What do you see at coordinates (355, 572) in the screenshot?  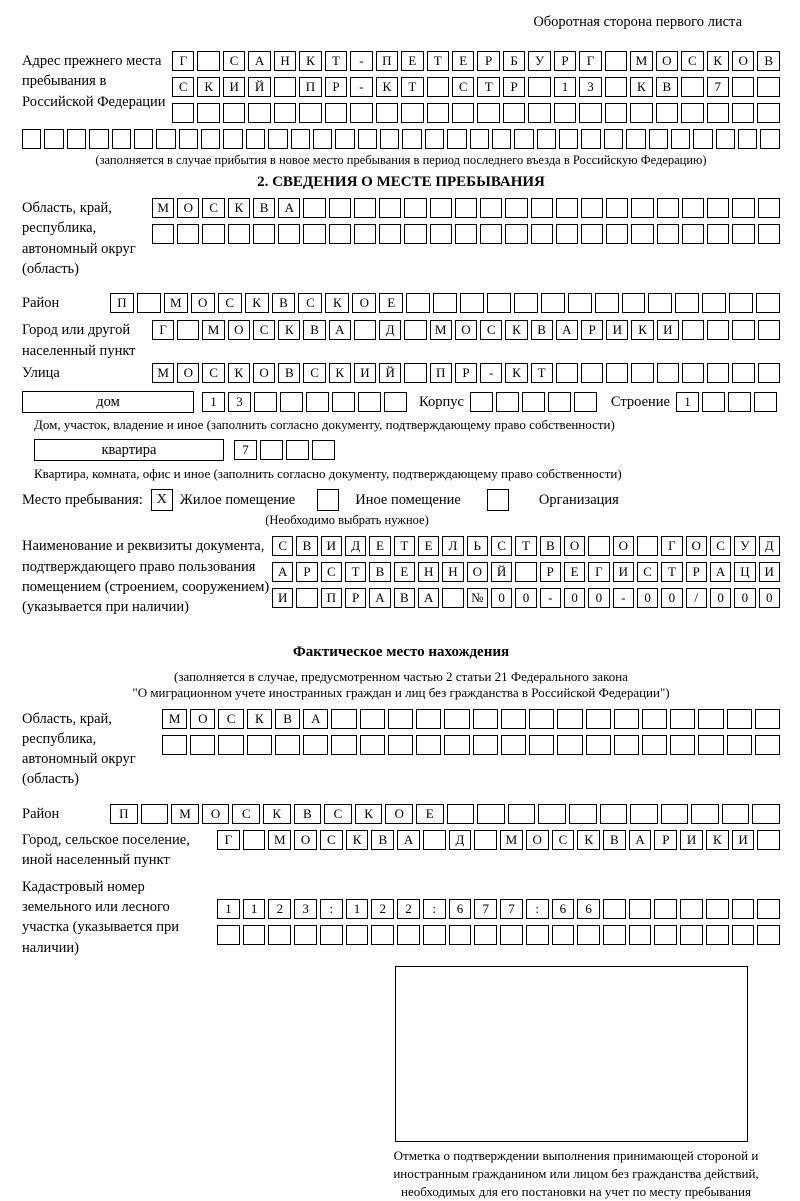 I see `char-cell: Т` at bounding box center [355, 572].